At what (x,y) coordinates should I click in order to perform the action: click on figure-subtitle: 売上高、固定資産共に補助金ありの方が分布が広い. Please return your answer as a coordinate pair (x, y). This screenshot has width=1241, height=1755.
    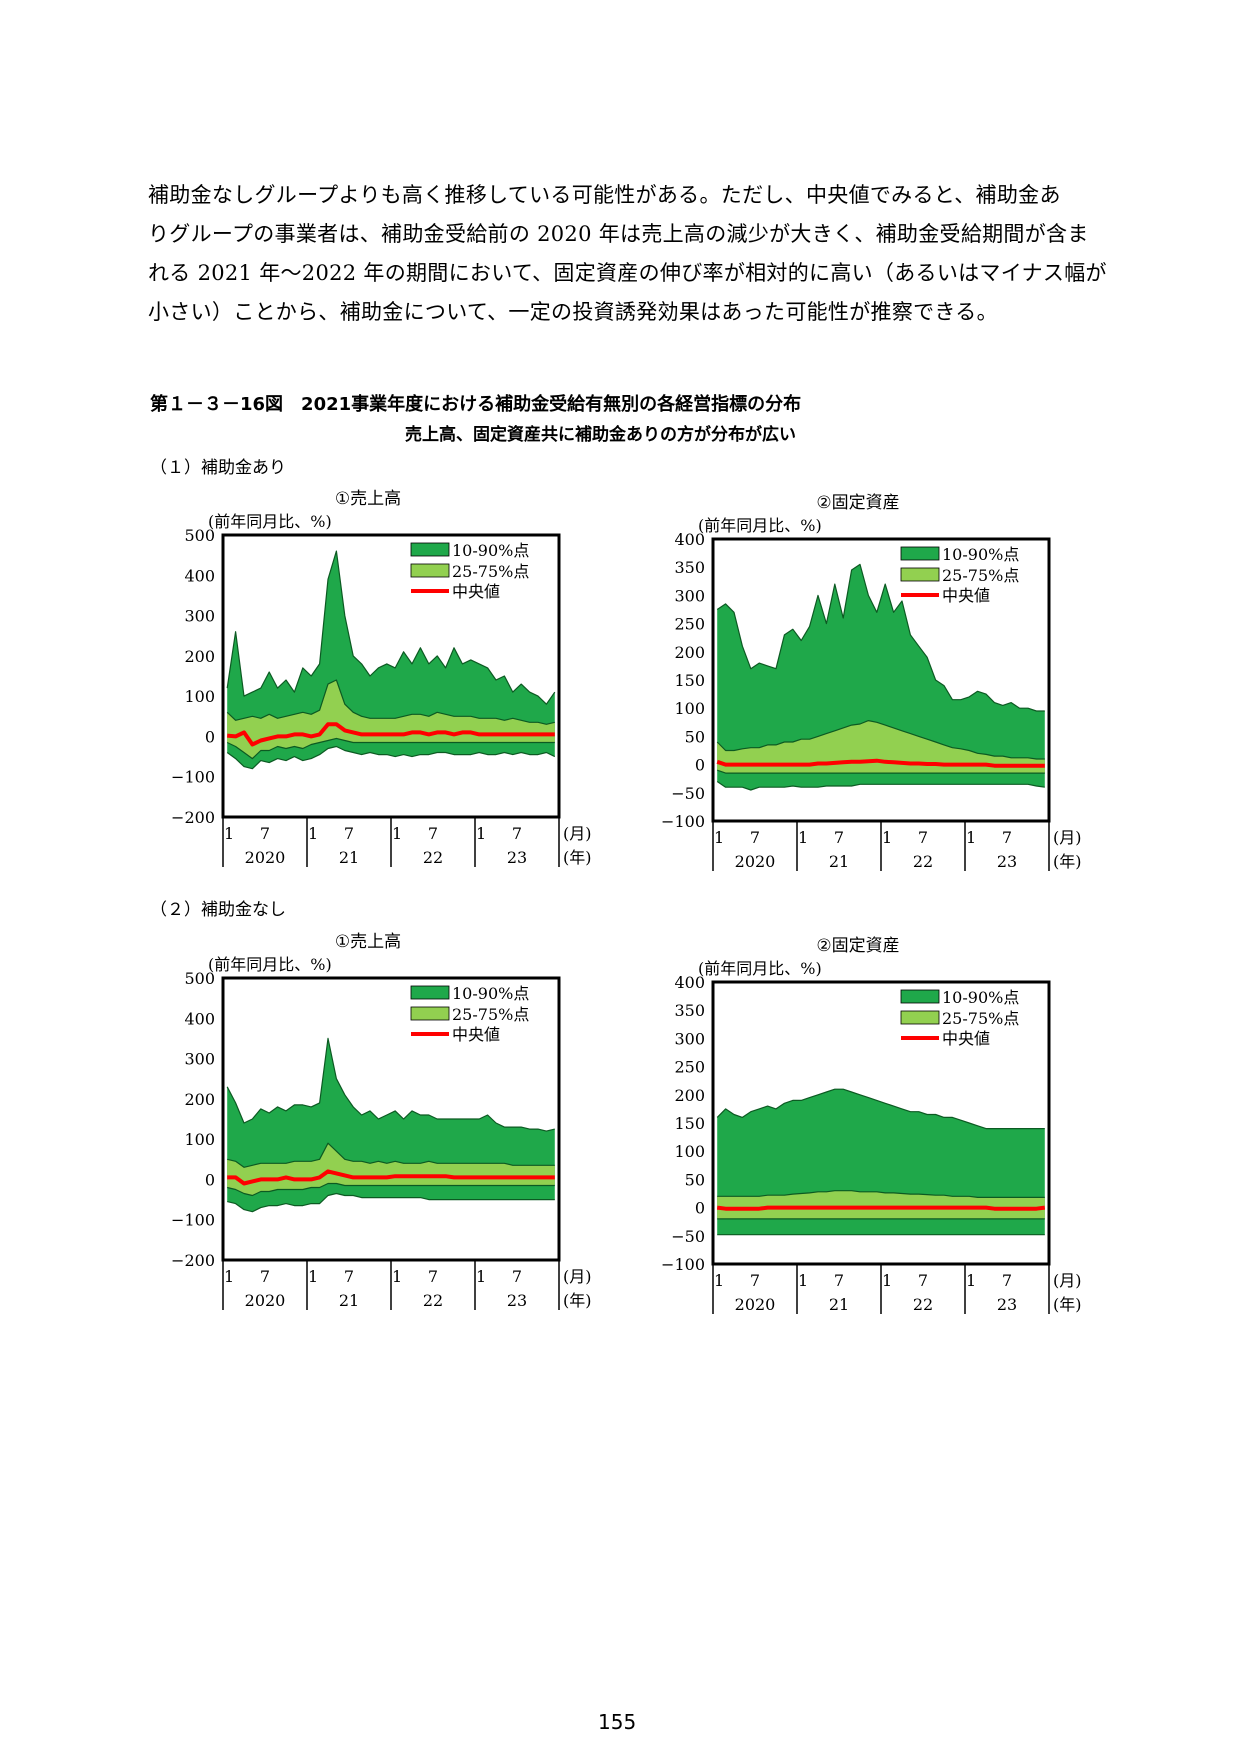
    Looking at the image, I should click on (600, 435).